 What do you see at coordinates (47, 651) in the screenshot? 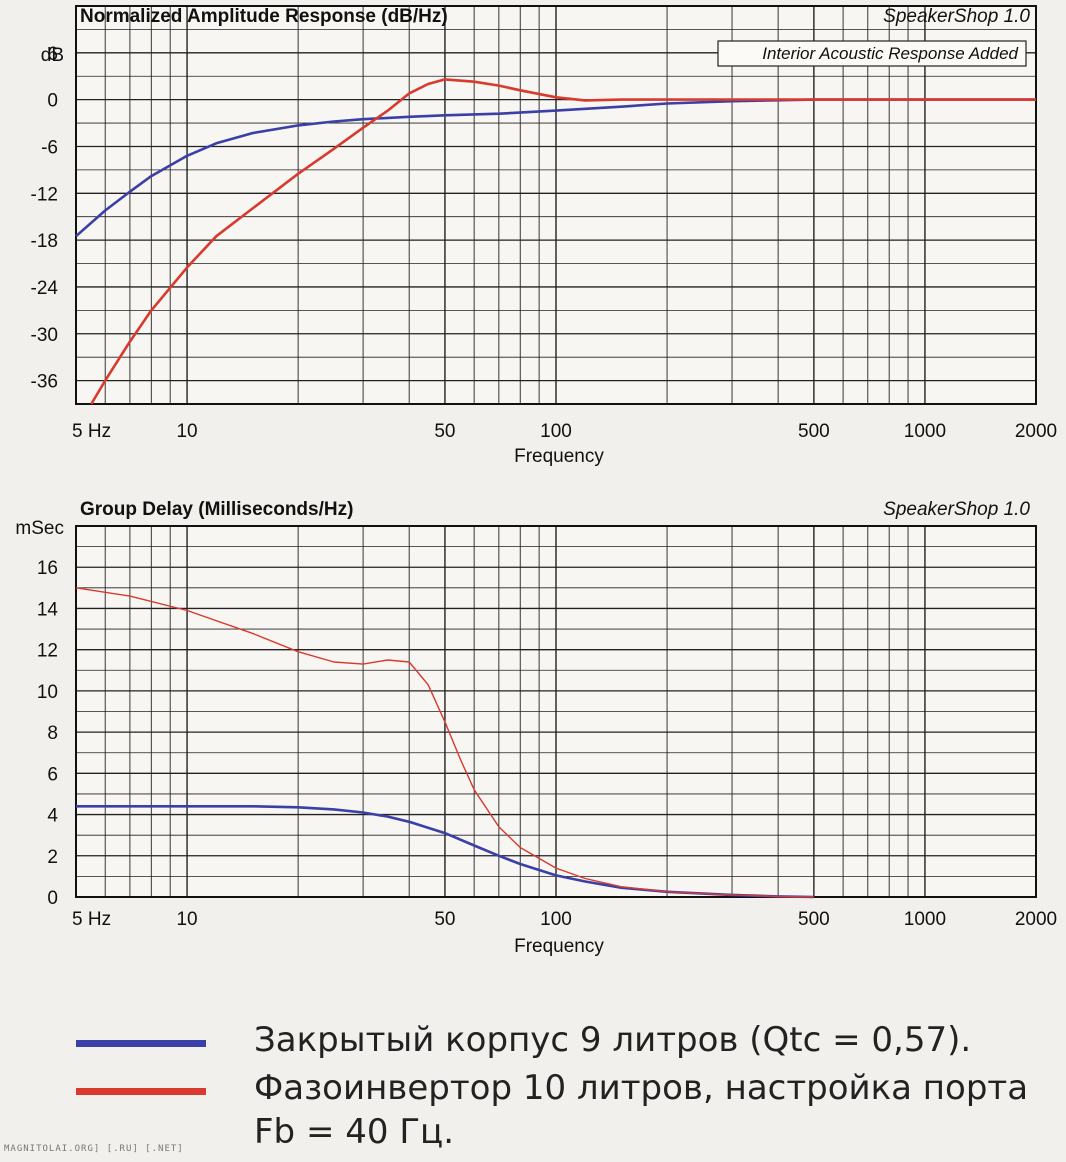
I see `y-tick-label: 12` at bounding box center [47, 651].